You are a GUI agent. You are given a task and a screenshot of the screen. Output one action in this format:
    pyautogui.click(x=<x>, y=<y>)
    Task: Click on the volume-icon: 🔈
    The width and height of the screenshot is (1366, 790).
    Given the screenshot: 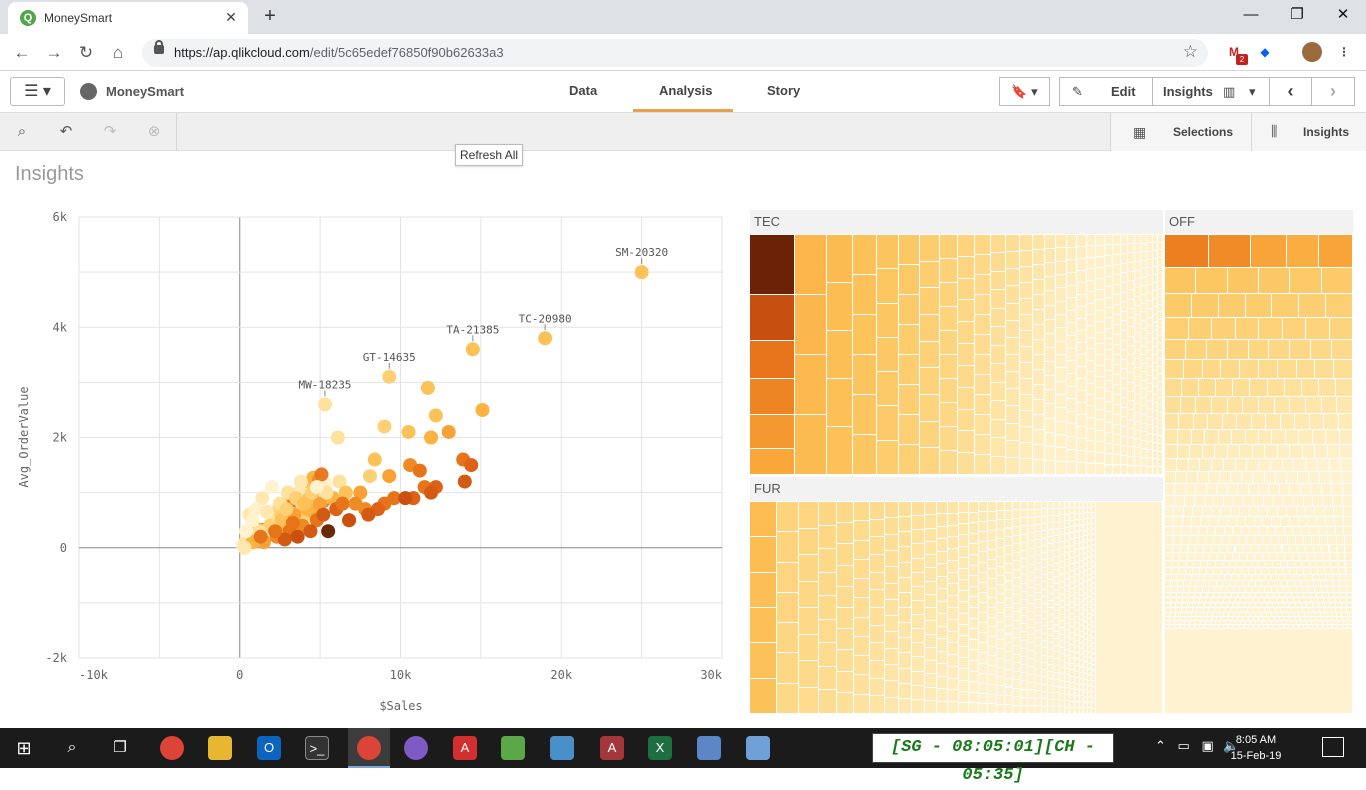 What is the action you would take?
    pyautogui.click(x=1231, y=745)
    